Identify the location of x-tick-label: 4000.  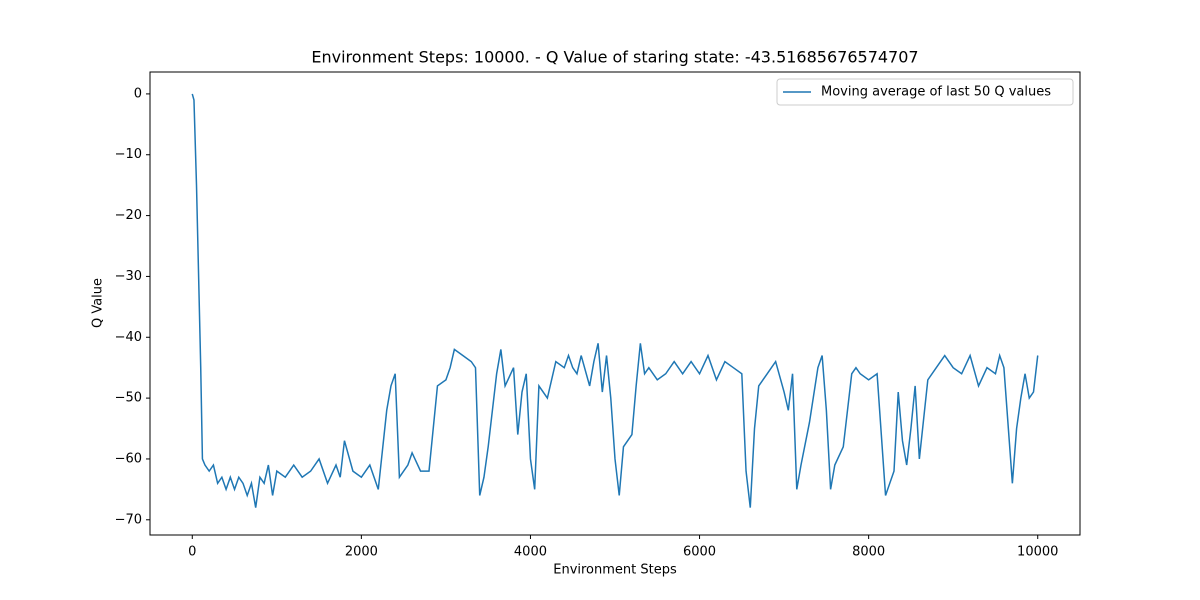
(530, 552).